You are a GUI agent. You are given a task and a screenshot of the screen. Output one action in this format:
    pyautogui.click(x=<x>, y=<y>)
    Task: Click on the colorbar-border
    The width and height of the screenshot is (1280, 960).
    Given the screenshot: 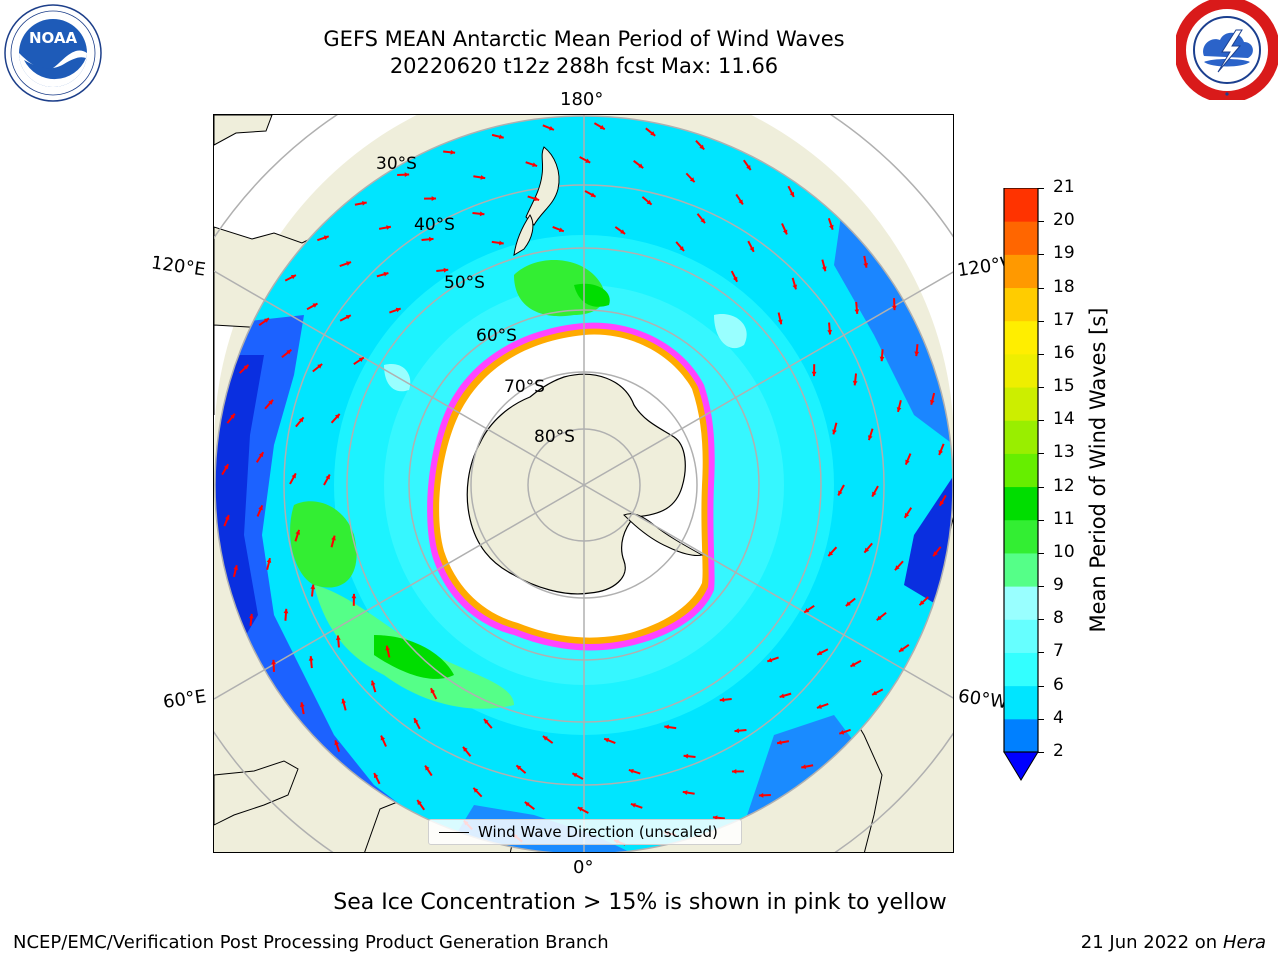 What is the action you would take?
    pyautogui.click(x=1021, y=470)
    